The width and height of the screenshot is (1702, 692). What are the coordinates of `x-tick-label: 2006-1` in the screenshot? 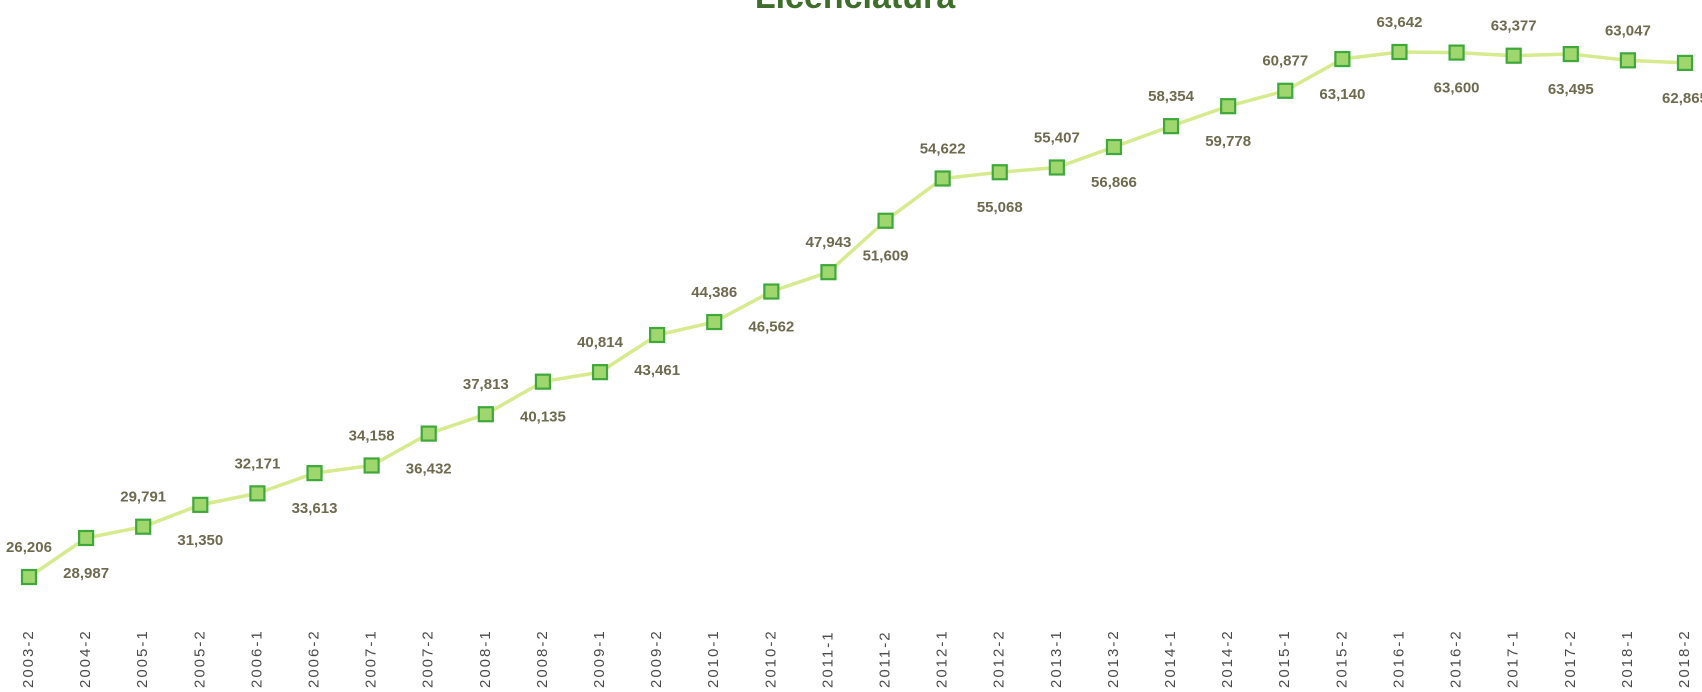 It's located at (256, 658).